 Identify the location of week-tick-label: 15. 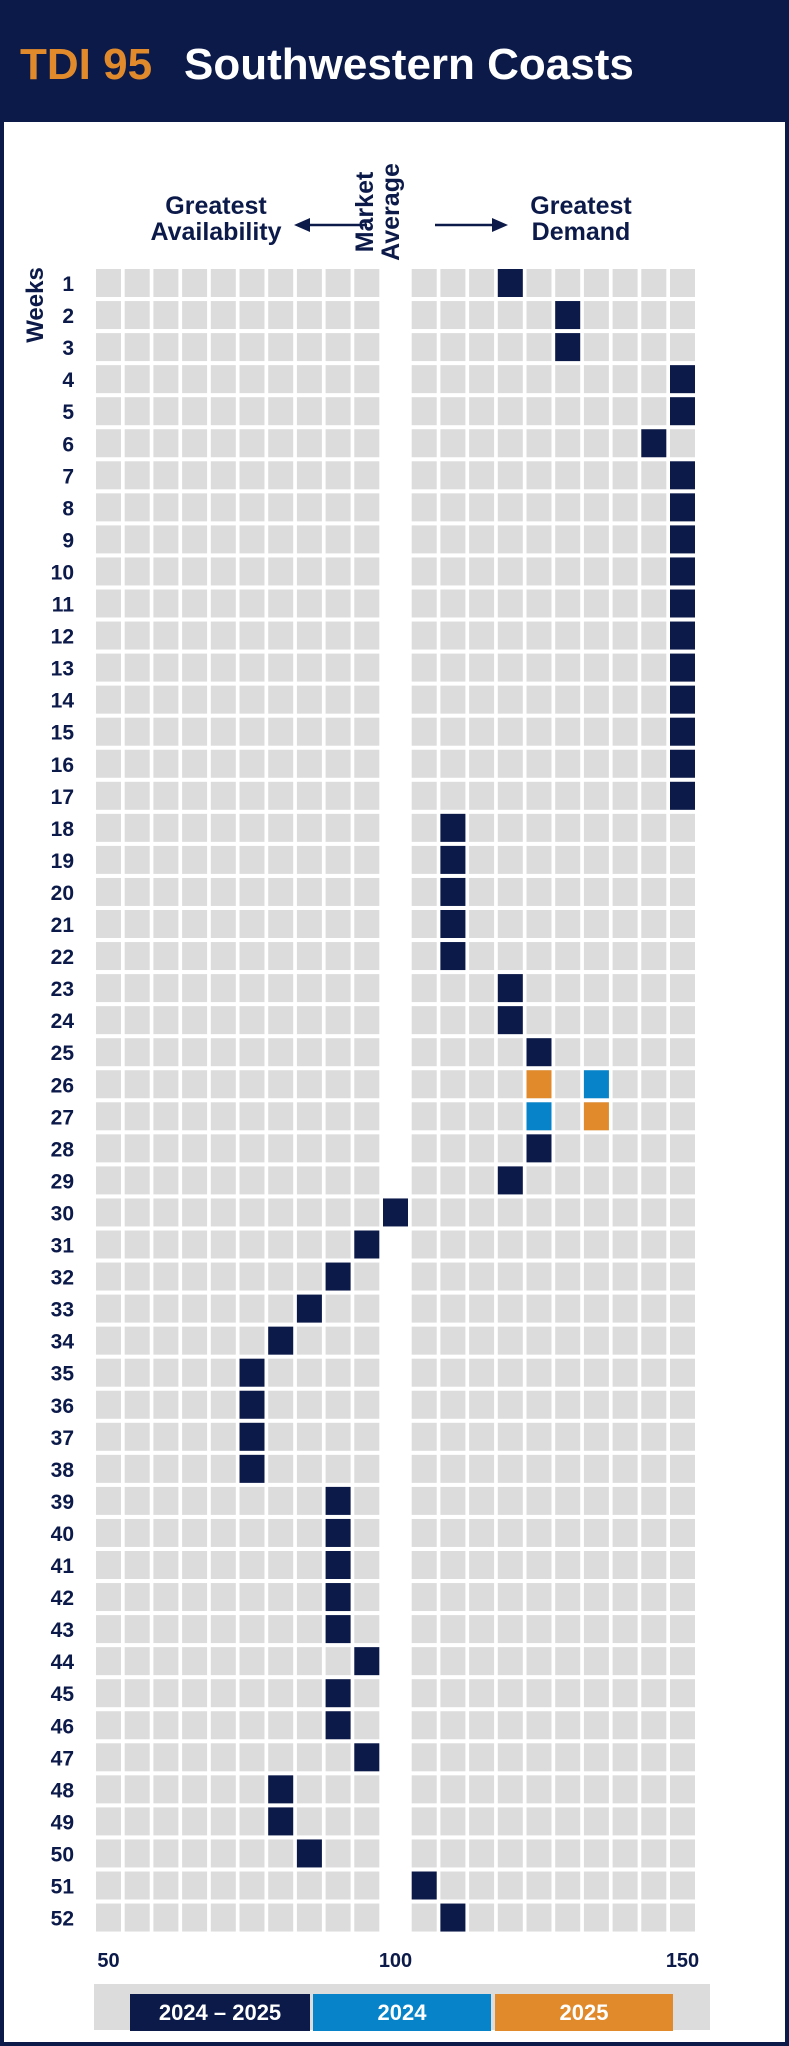
(63, 733).